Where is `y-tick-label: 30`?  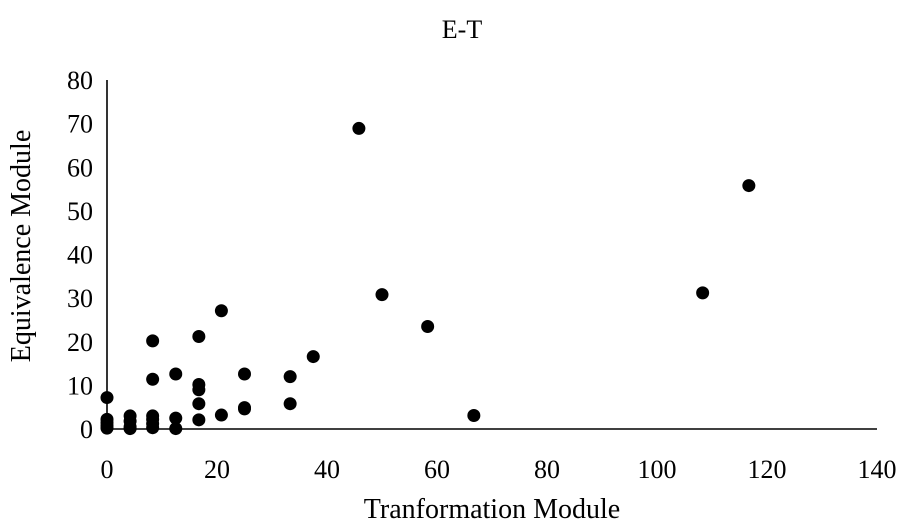
y-tick-label: 30 is located at coordinates (80, 298).